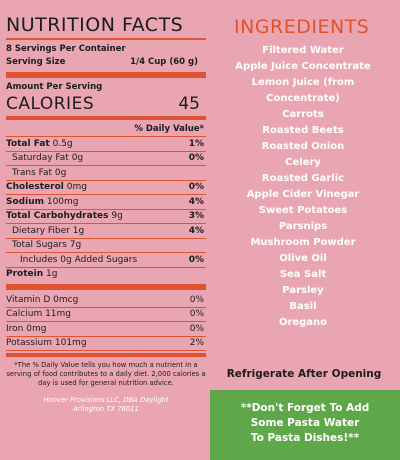 This screenshot has width=400, height=460. Describe the element at coordinates (66, 49) in the screenshot. I see `servings-per-container: 8 Servings Per Container` at that location.